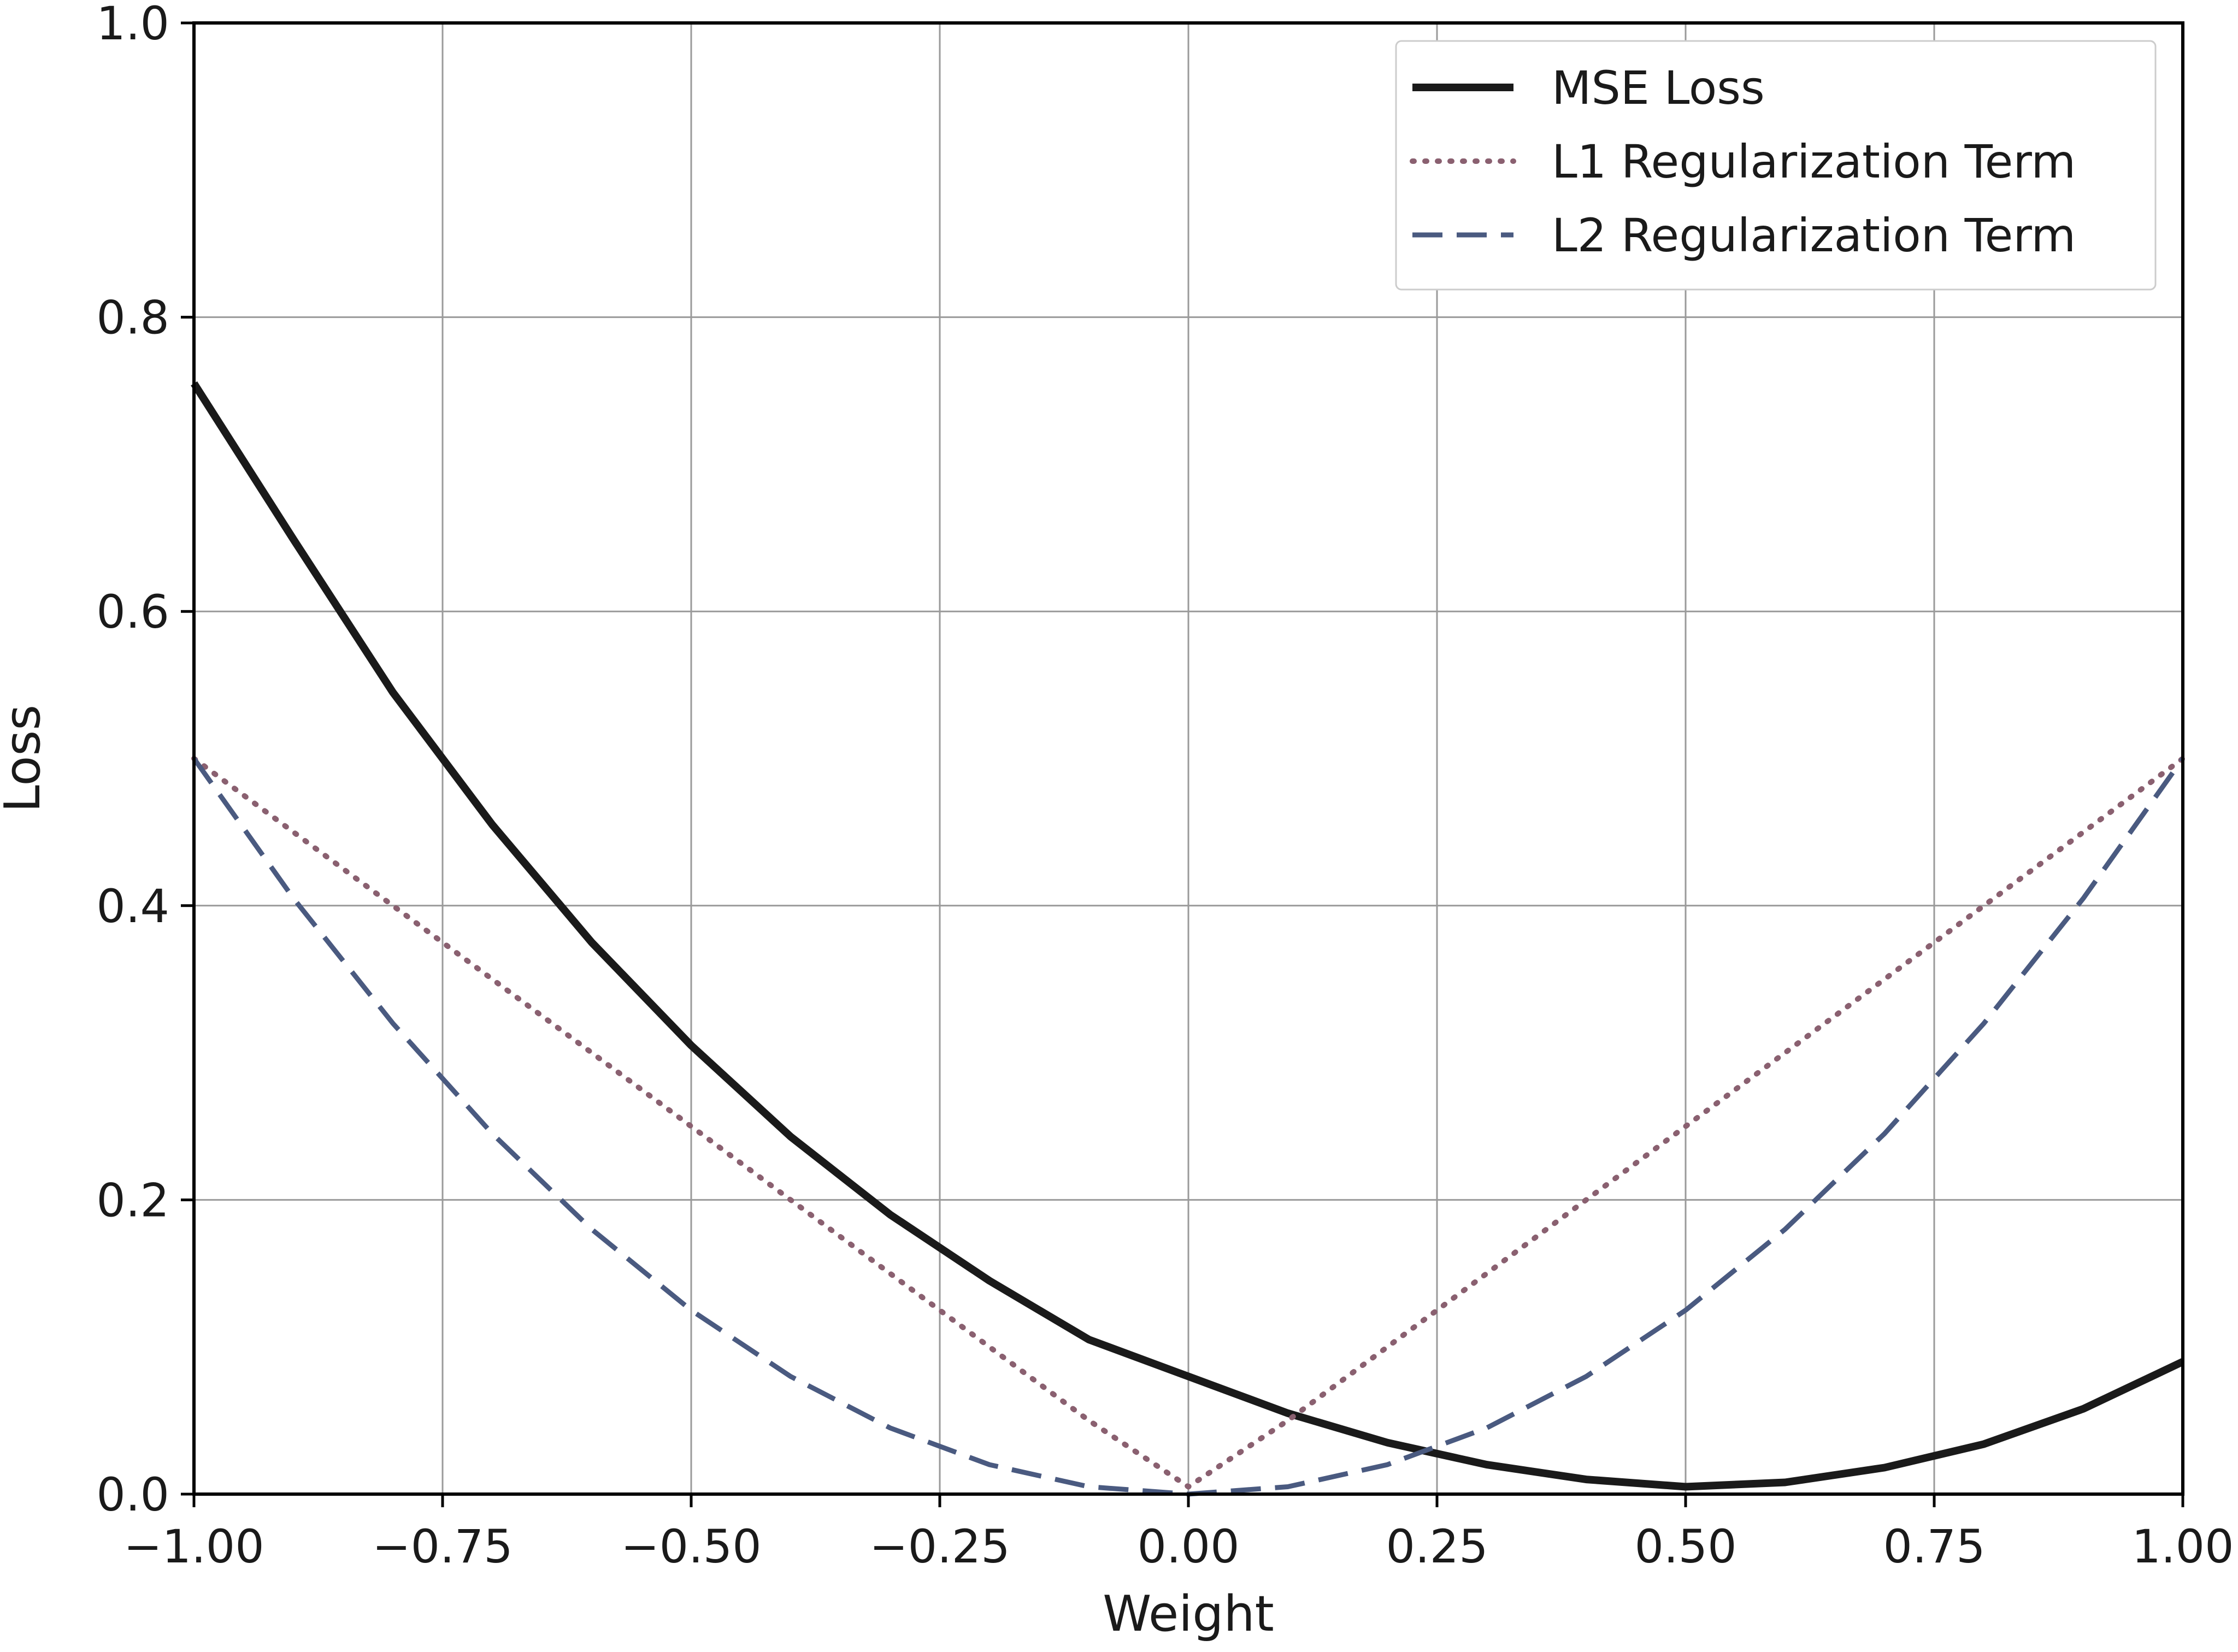 The image size is (2238, 1652). Describe the element at coordinates (939, 1546) in the screenshot. I see `x-tick-label: −0.25` at that location.